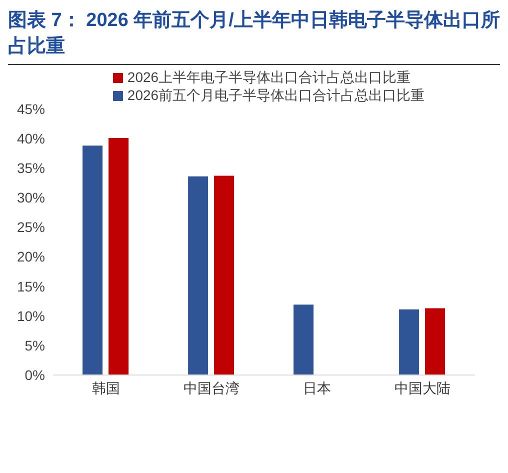 Image resolution: width=508 pixels, height=473 pixels. What do you see at coordinates (276, 95) in the screenshot?
I see `legend-label: 2026前五个月电子半导体出口合计占总出口比重` at bounding box center [276, 95].